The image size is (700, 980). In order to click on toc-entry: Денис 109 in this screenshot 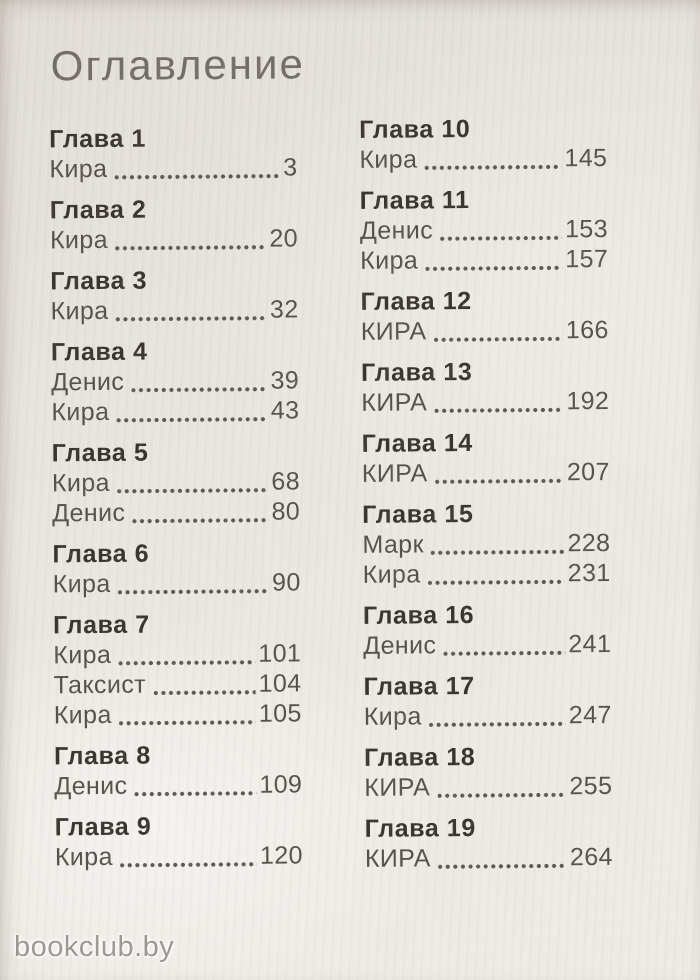, I will do `click(178, 785)`.